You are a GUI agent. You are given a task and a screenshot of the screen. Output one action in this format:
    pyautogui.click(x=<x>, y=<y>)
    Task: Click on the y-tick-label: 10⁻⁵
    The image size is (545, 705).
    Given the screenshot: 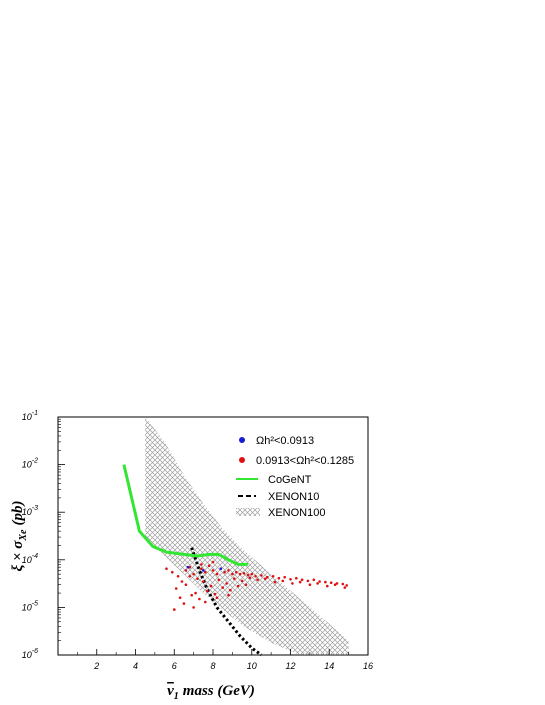 What is the action you would take?
    pyautogui.click(x=30, y=606)
    